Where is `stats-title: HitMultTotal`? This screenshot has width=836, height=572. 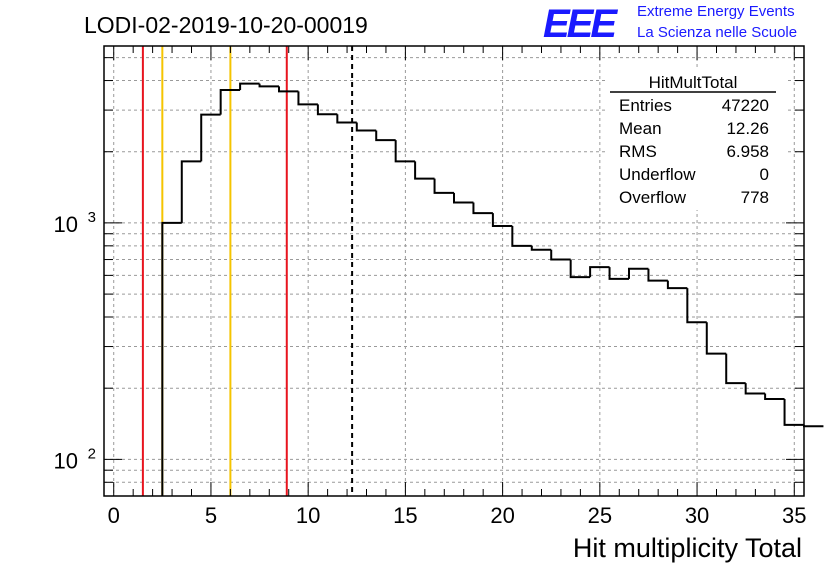
stats-title: HitMultTotal is located at coordinates (693, 82).